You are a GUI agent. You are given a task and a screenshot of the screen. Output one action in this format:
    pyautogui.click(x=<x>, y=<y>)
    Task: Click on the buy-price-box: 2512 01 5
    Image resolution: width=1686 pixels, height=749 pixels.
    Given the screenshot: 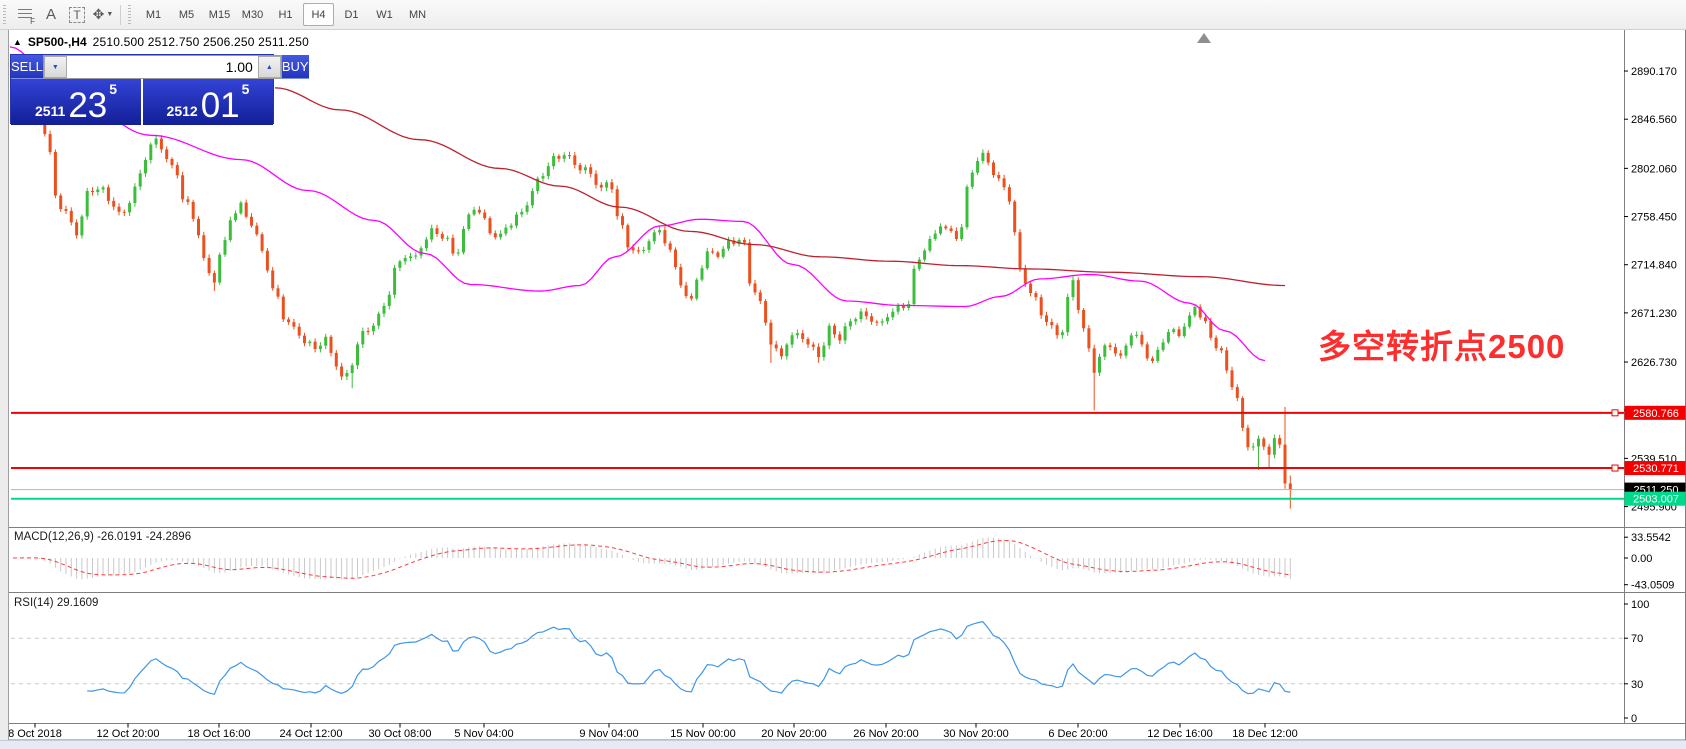 What is the action you would take?
    pyautogui.click(x=208, y=102)
    